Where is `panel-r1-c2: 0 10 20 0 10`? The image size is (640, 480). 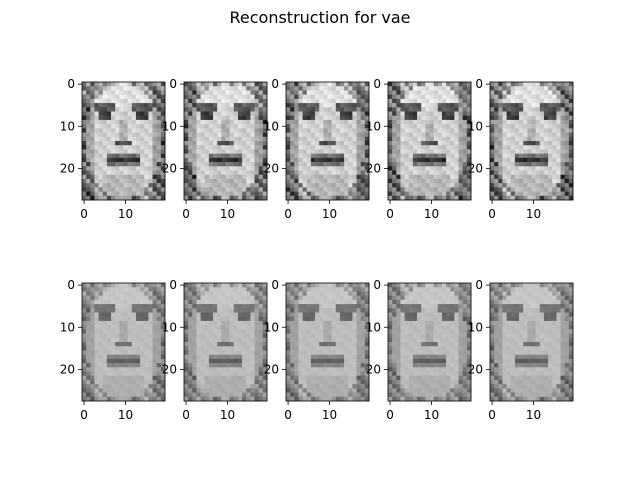
panel-r1-c2: 0 10 20 0 10 is located at coordinates (317, 350).